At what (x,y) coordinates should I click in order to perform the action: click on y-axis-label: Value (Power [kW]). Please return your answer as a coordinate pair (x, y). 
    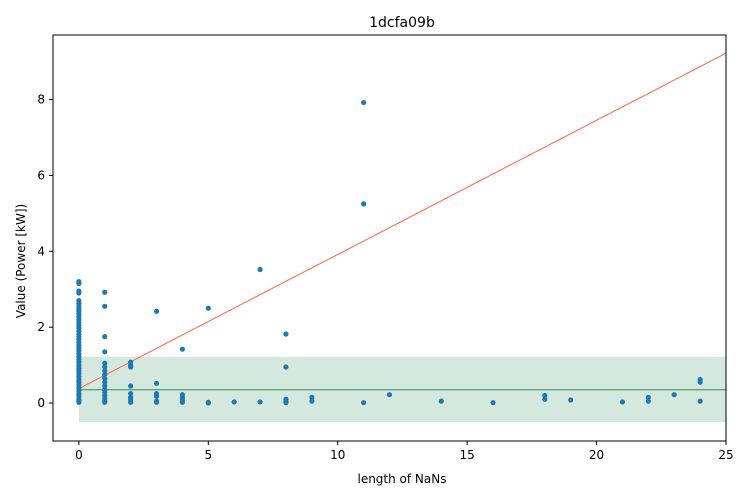
    Looking at the image, I should click on (21, 261).